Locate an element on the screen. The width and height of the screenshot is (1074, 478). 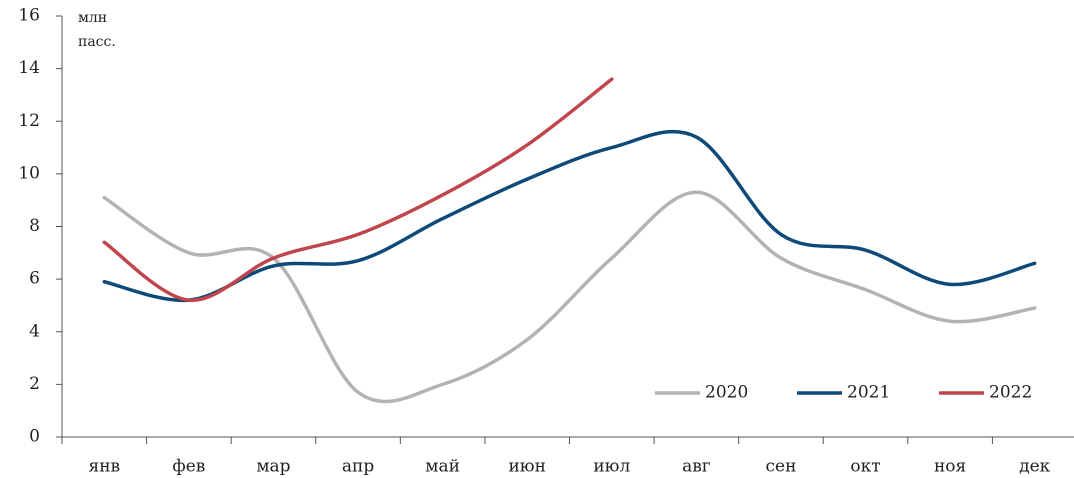
y-tick-label: 8 is located at coordinates (34, 226).